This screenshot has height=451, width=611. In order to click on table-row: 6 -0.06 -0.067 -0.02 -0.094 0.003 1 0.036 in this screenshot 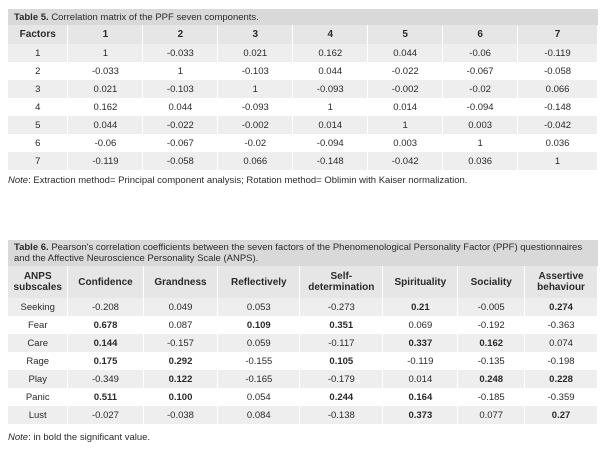, I will do `click(303, 143)`.